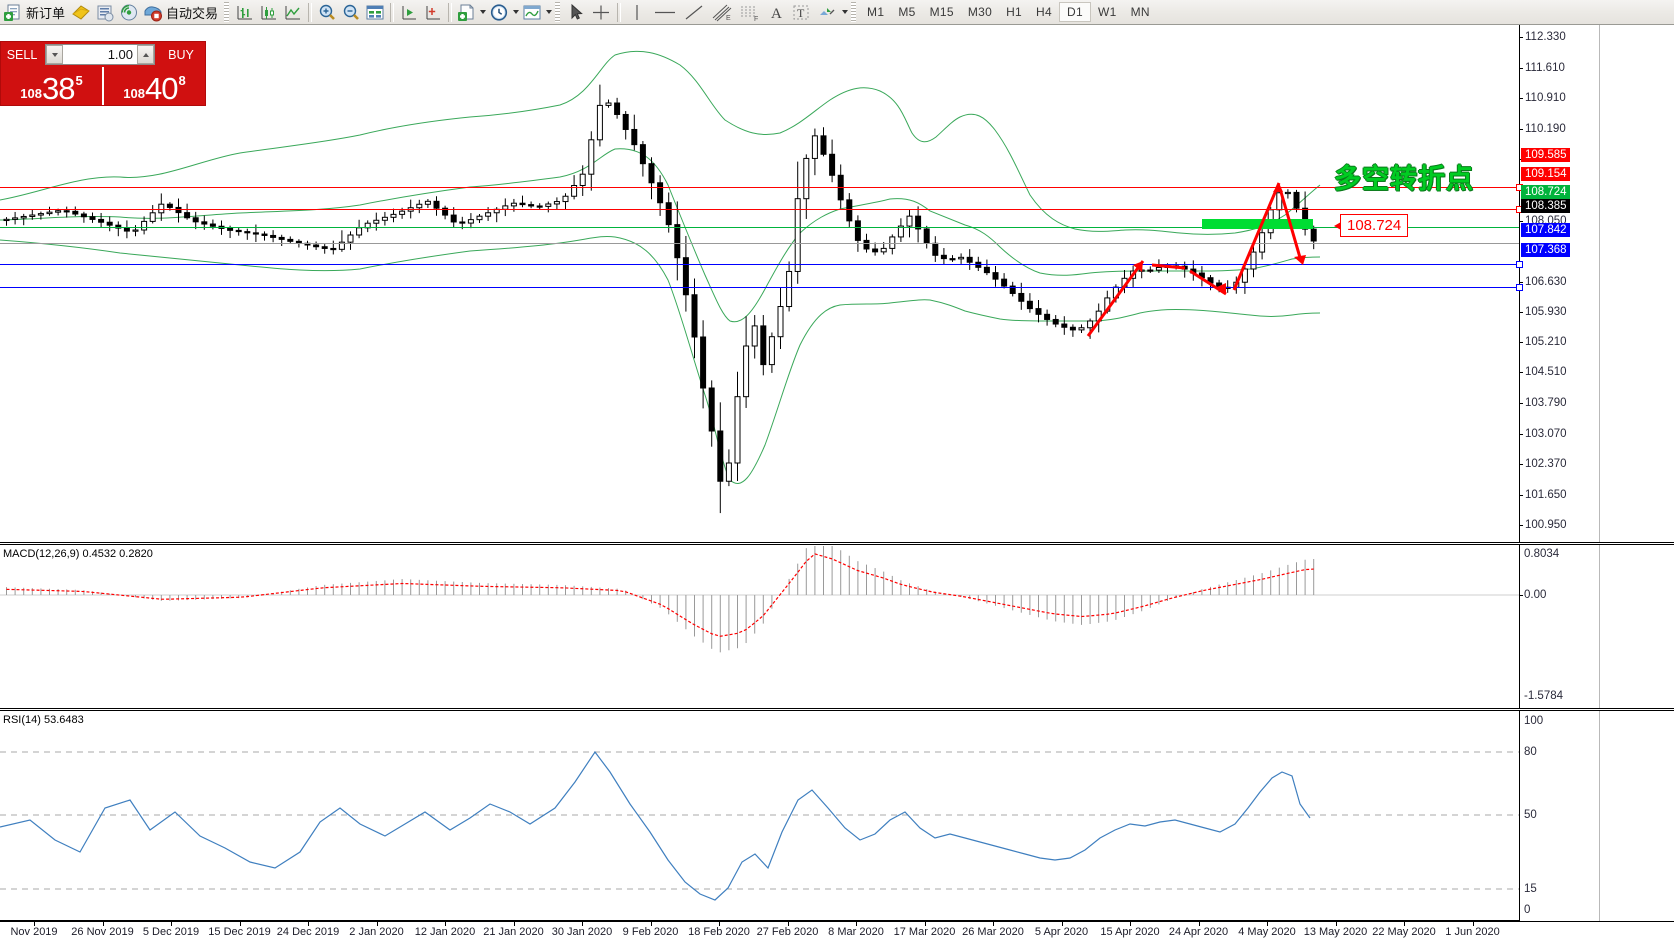 The width and height of the screenshot is (1674, 948). I want to click on hline-button, so click(665, 12).